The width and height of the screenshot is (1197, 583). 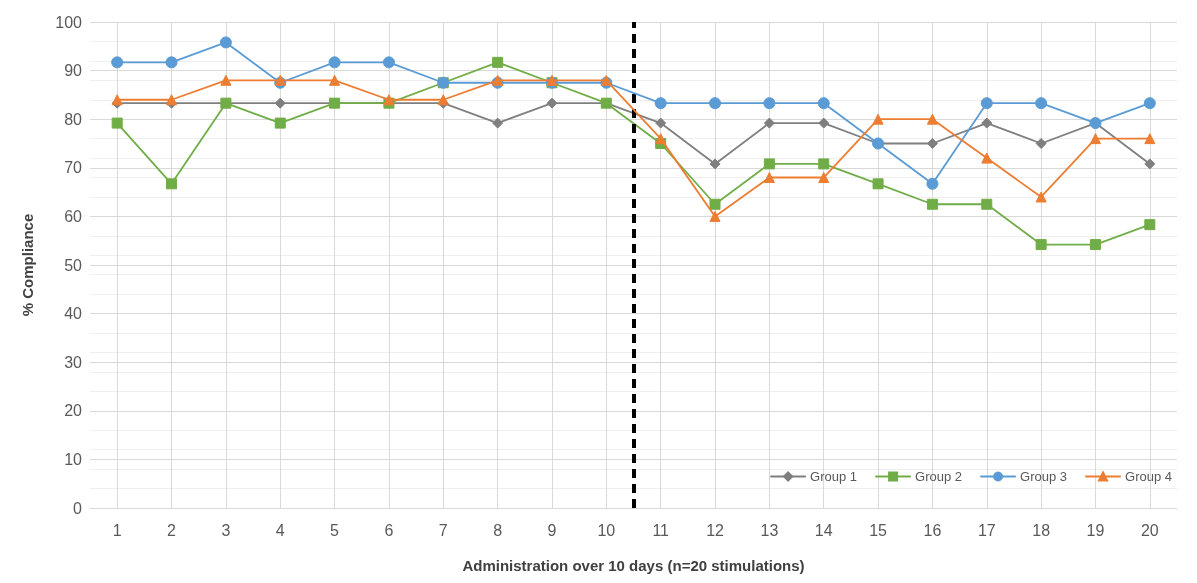 What do you see at coordinates (73, 265) in the screenshot?
I see `y-tick-label: 50` at bounding box center [73, 265].